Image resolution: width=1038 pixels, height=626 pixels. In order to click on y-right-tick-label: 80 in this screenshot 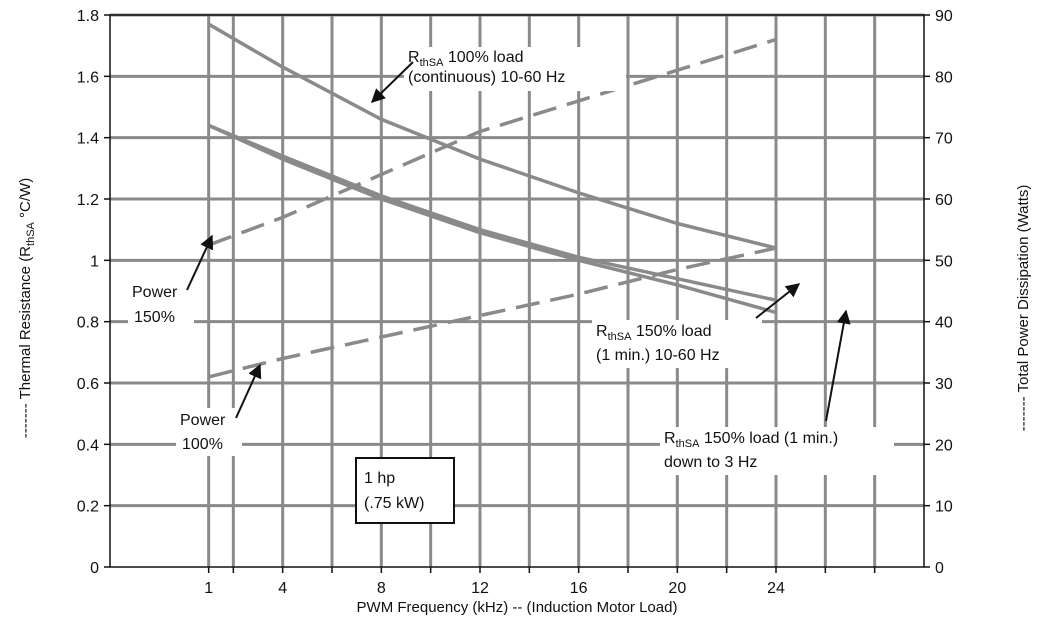, I will do `click(944, 77)`.